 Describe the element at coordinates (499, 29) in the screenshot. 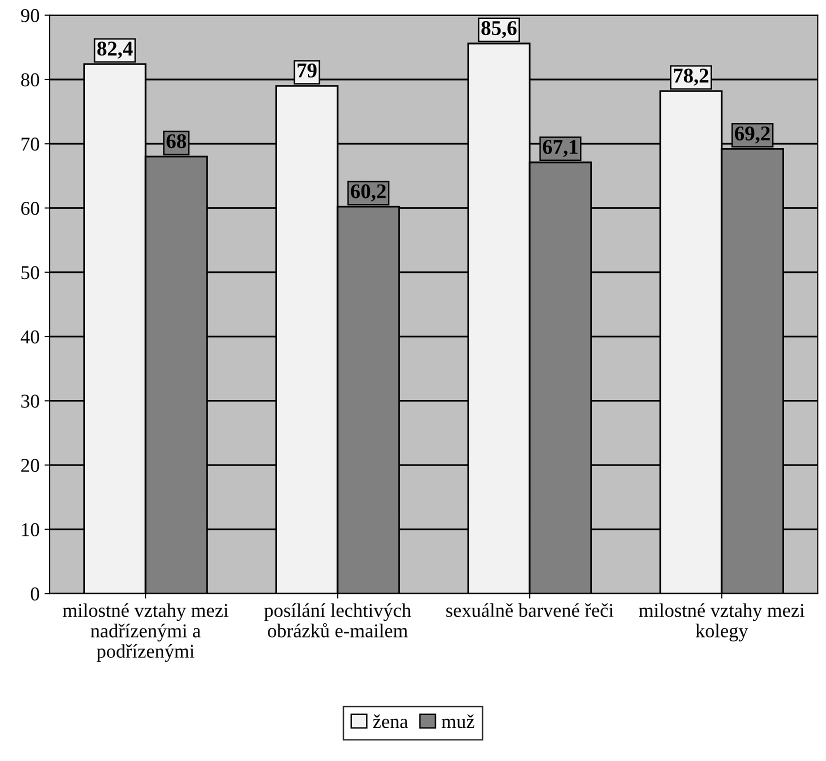

I see `data-label: 85,6` at that location.